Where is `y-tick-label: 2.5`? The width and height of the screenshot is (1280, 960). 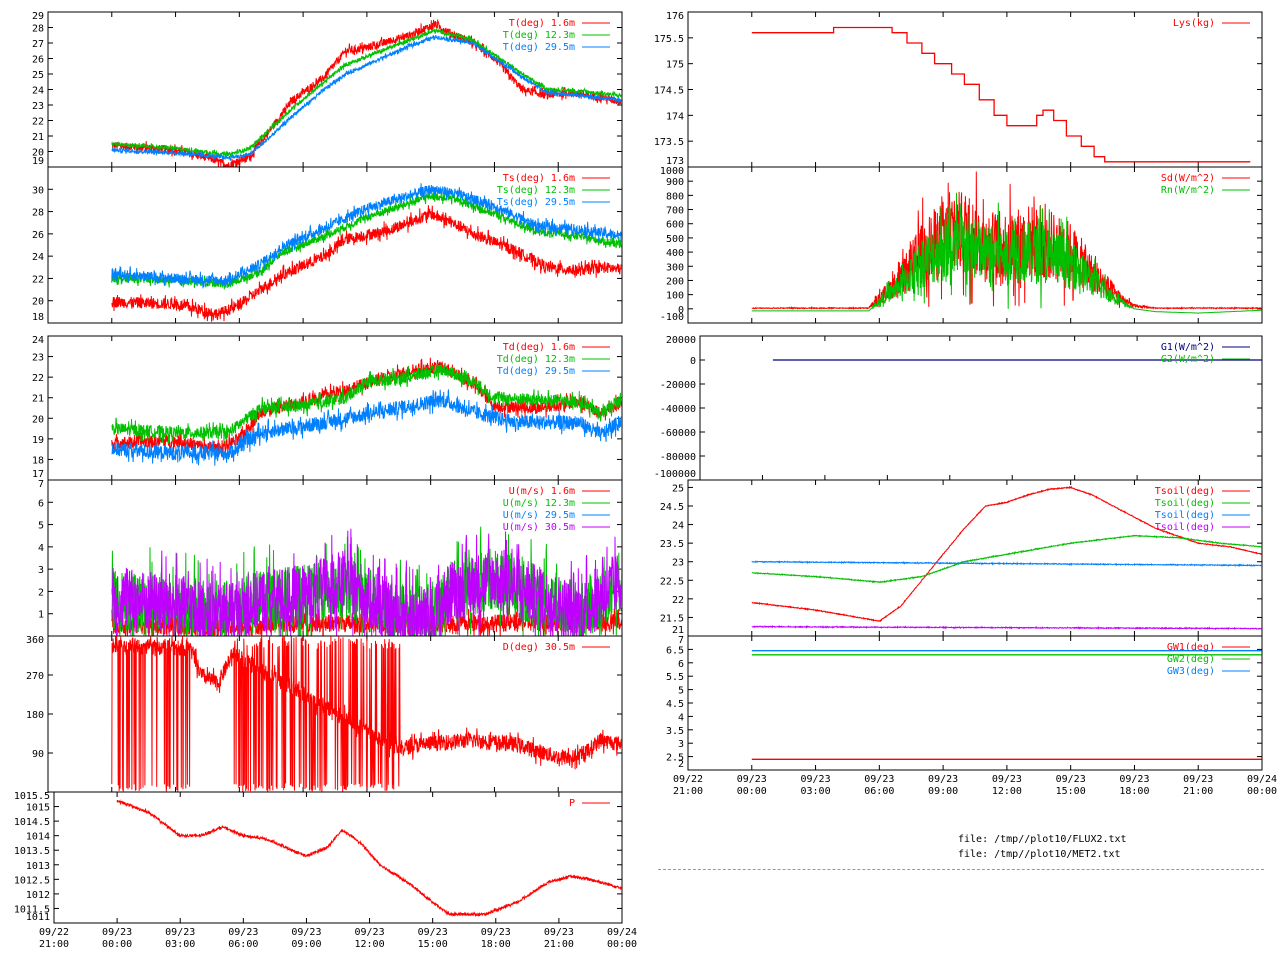 y-tick-label: 2.5 is located at coordinates (675, 758).